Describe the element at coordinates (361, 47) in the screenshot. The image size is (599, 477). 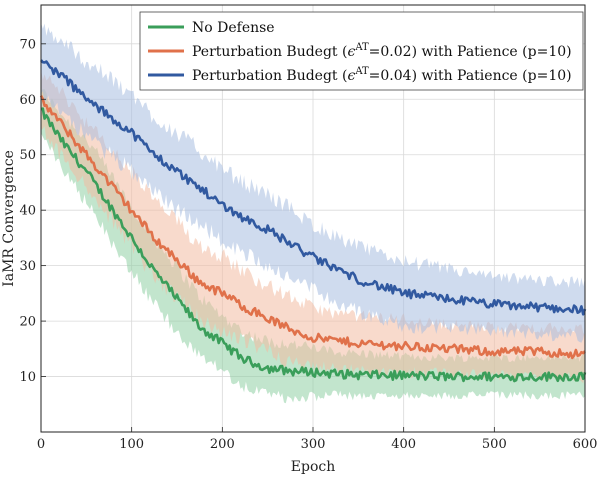
I see `legend-label-eps-002-sup: AT` at that location.